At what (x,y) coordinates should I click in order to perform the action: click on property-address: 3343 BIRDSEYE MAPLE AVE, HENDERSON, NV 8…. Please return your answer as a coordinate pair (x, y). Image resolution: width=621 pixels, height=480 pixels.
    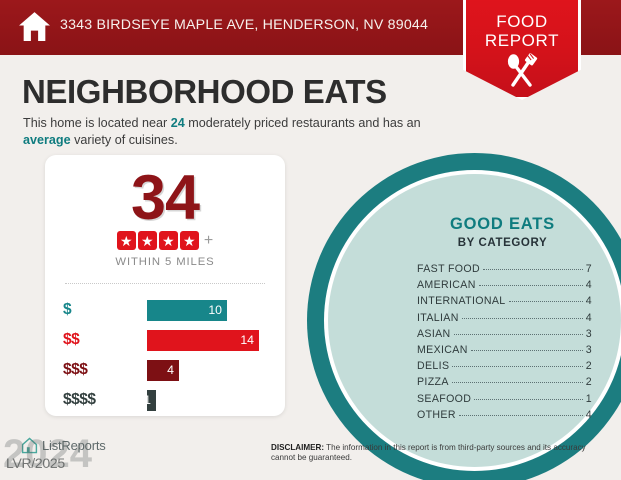
    Looking at the image, I should click on (244, 25).